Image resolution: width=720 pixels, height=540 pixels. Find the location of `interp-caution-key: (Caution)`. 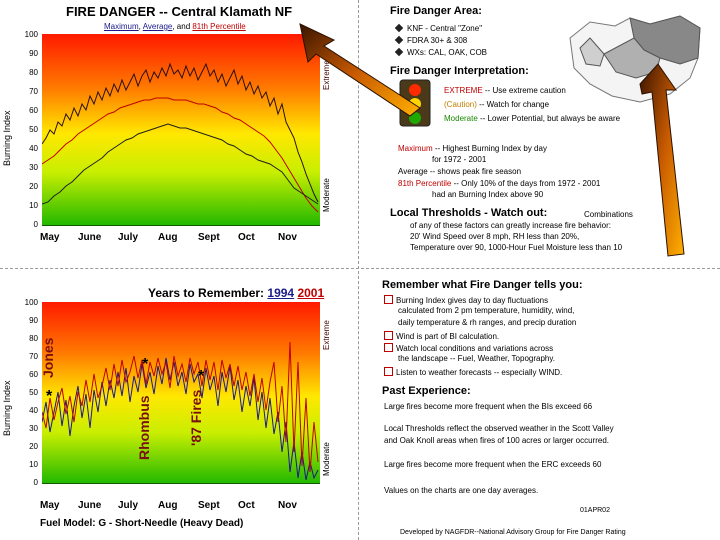

interp-caution-key: (Caution) is located at coordinates (460, 104).